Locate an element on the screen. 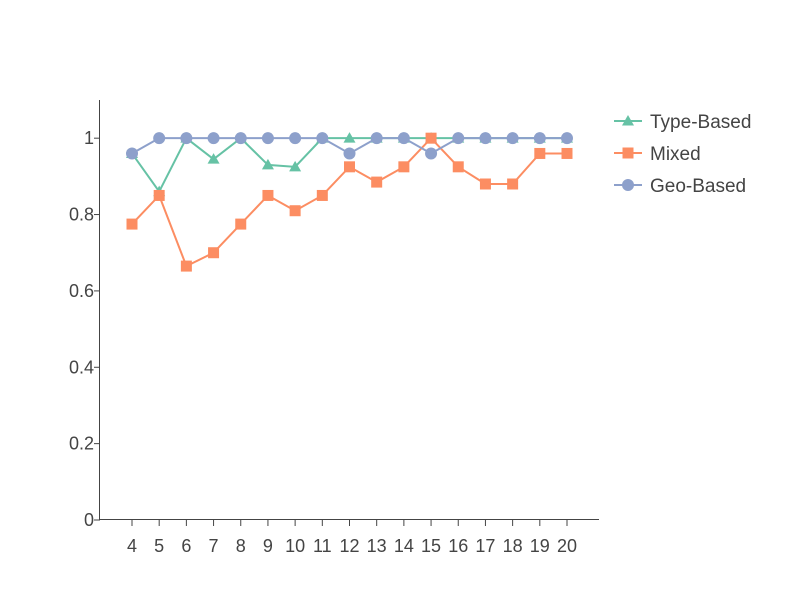 The image size is (800, 600). x-tick-label: 13 is located at coordinates (377, 546).